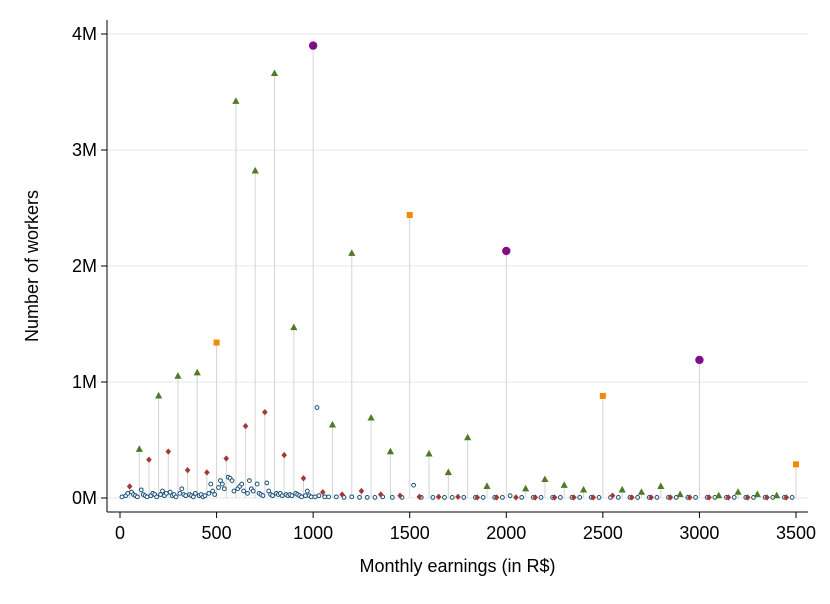  What do you see at coordinates (313, 45) in the screenshot?
I see `data-point-circle` at bounding box center [313, 45].